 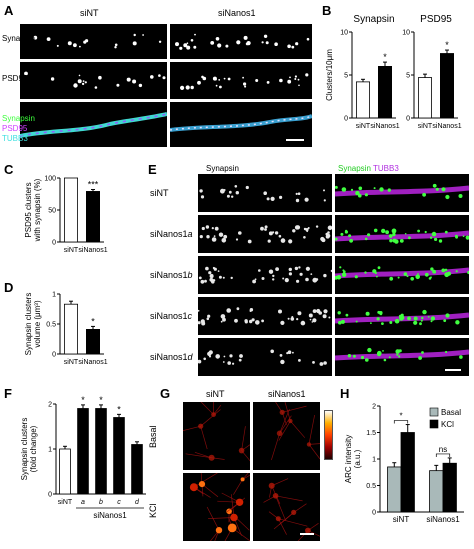 I want to click on x-tick-label: siNanos1, so click(x=92, y=250).